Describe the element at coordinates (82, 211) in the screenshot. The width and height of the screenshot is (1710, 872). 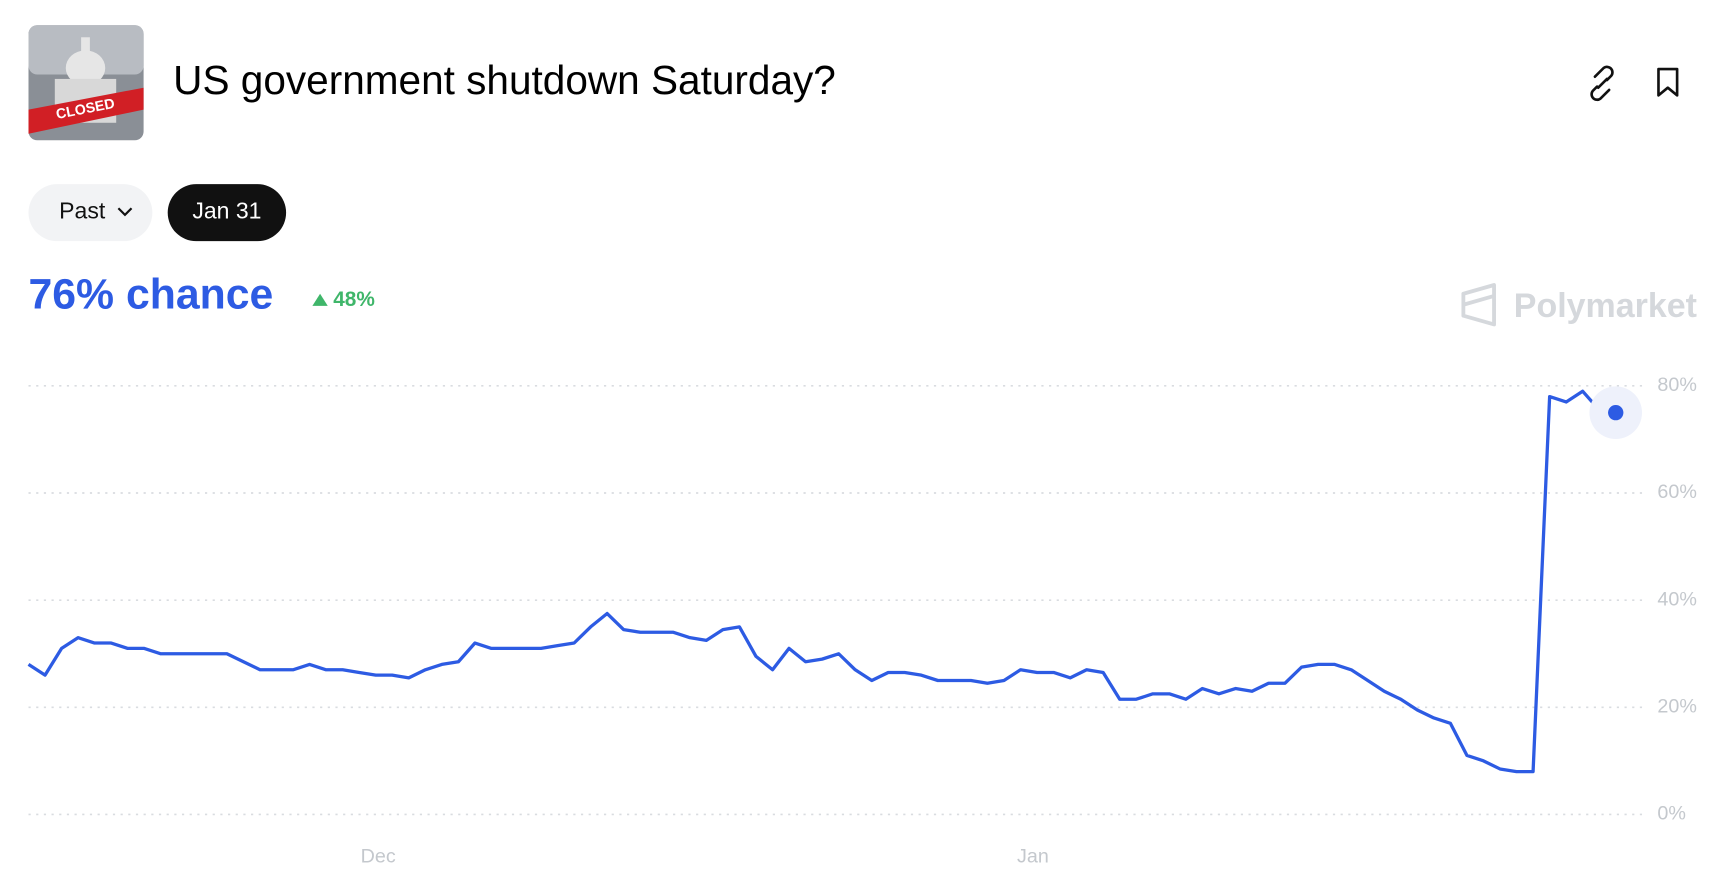
I see `filter-label: Past` at that location.